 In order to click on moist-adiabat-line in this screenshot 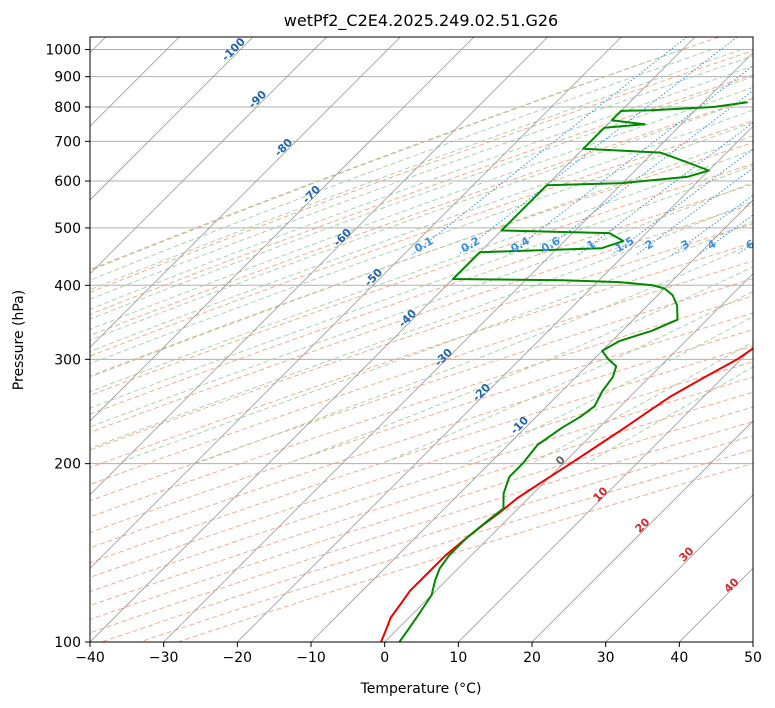, I will do `click(567, 377)`.